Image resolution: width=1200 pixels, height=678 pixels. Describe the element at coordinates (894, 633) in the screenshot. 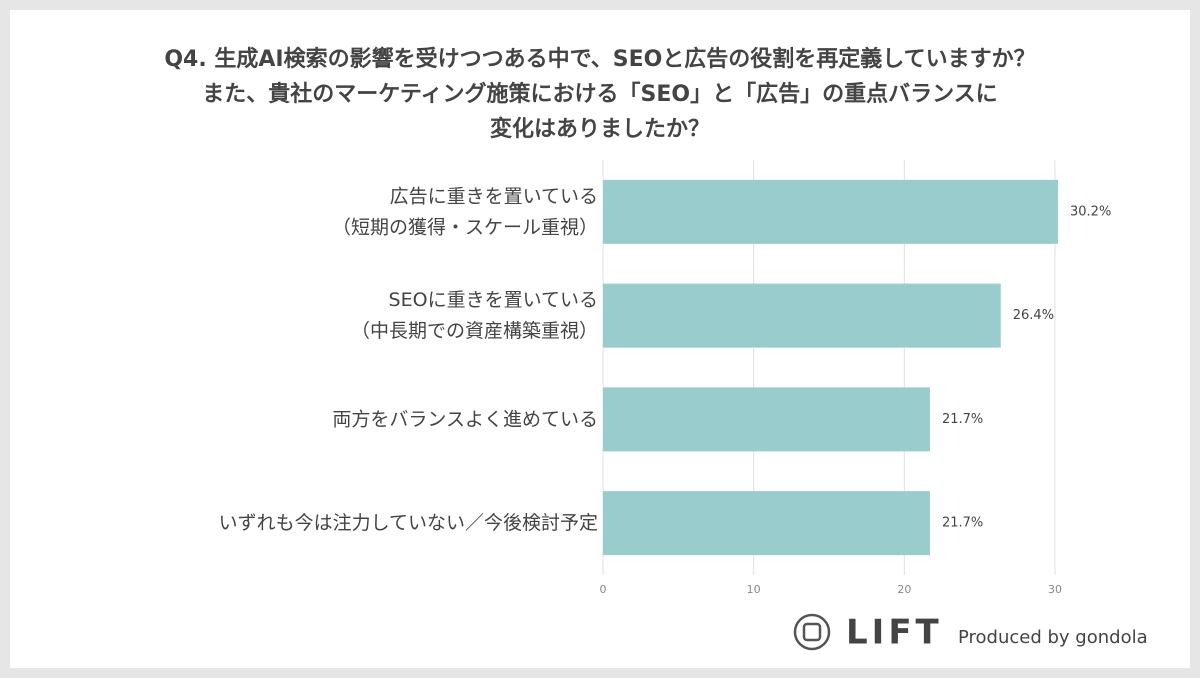

I see `logo-text: LIFT` at that location.